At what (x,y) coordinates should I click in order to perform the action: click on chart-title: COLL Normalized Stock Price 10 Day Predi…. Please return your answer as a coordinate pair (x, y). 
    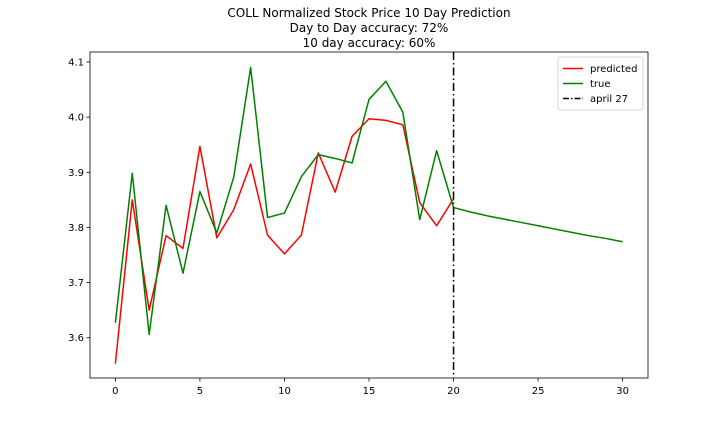
    Looking at the image, I should click on (368, 13).